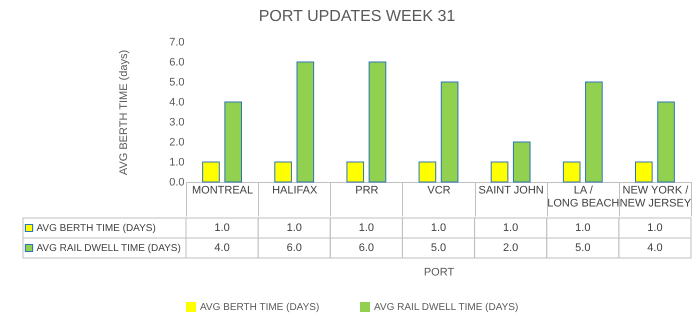 The height and width of the screenshot is (324, 695). Describe the element at coordinates (96, 228) in the screenshot. I see `legend-label: AVG BERTH TIME (DAYS)` at that location.